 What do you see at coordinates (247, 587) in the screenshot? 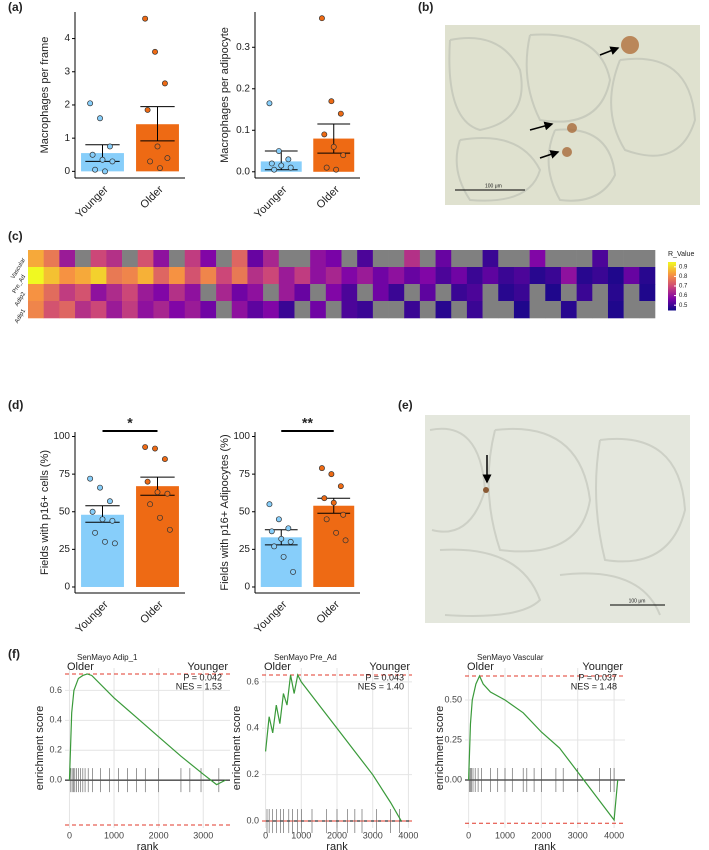
I see `y-tick-label: 0` at bounding box center [247, 587].